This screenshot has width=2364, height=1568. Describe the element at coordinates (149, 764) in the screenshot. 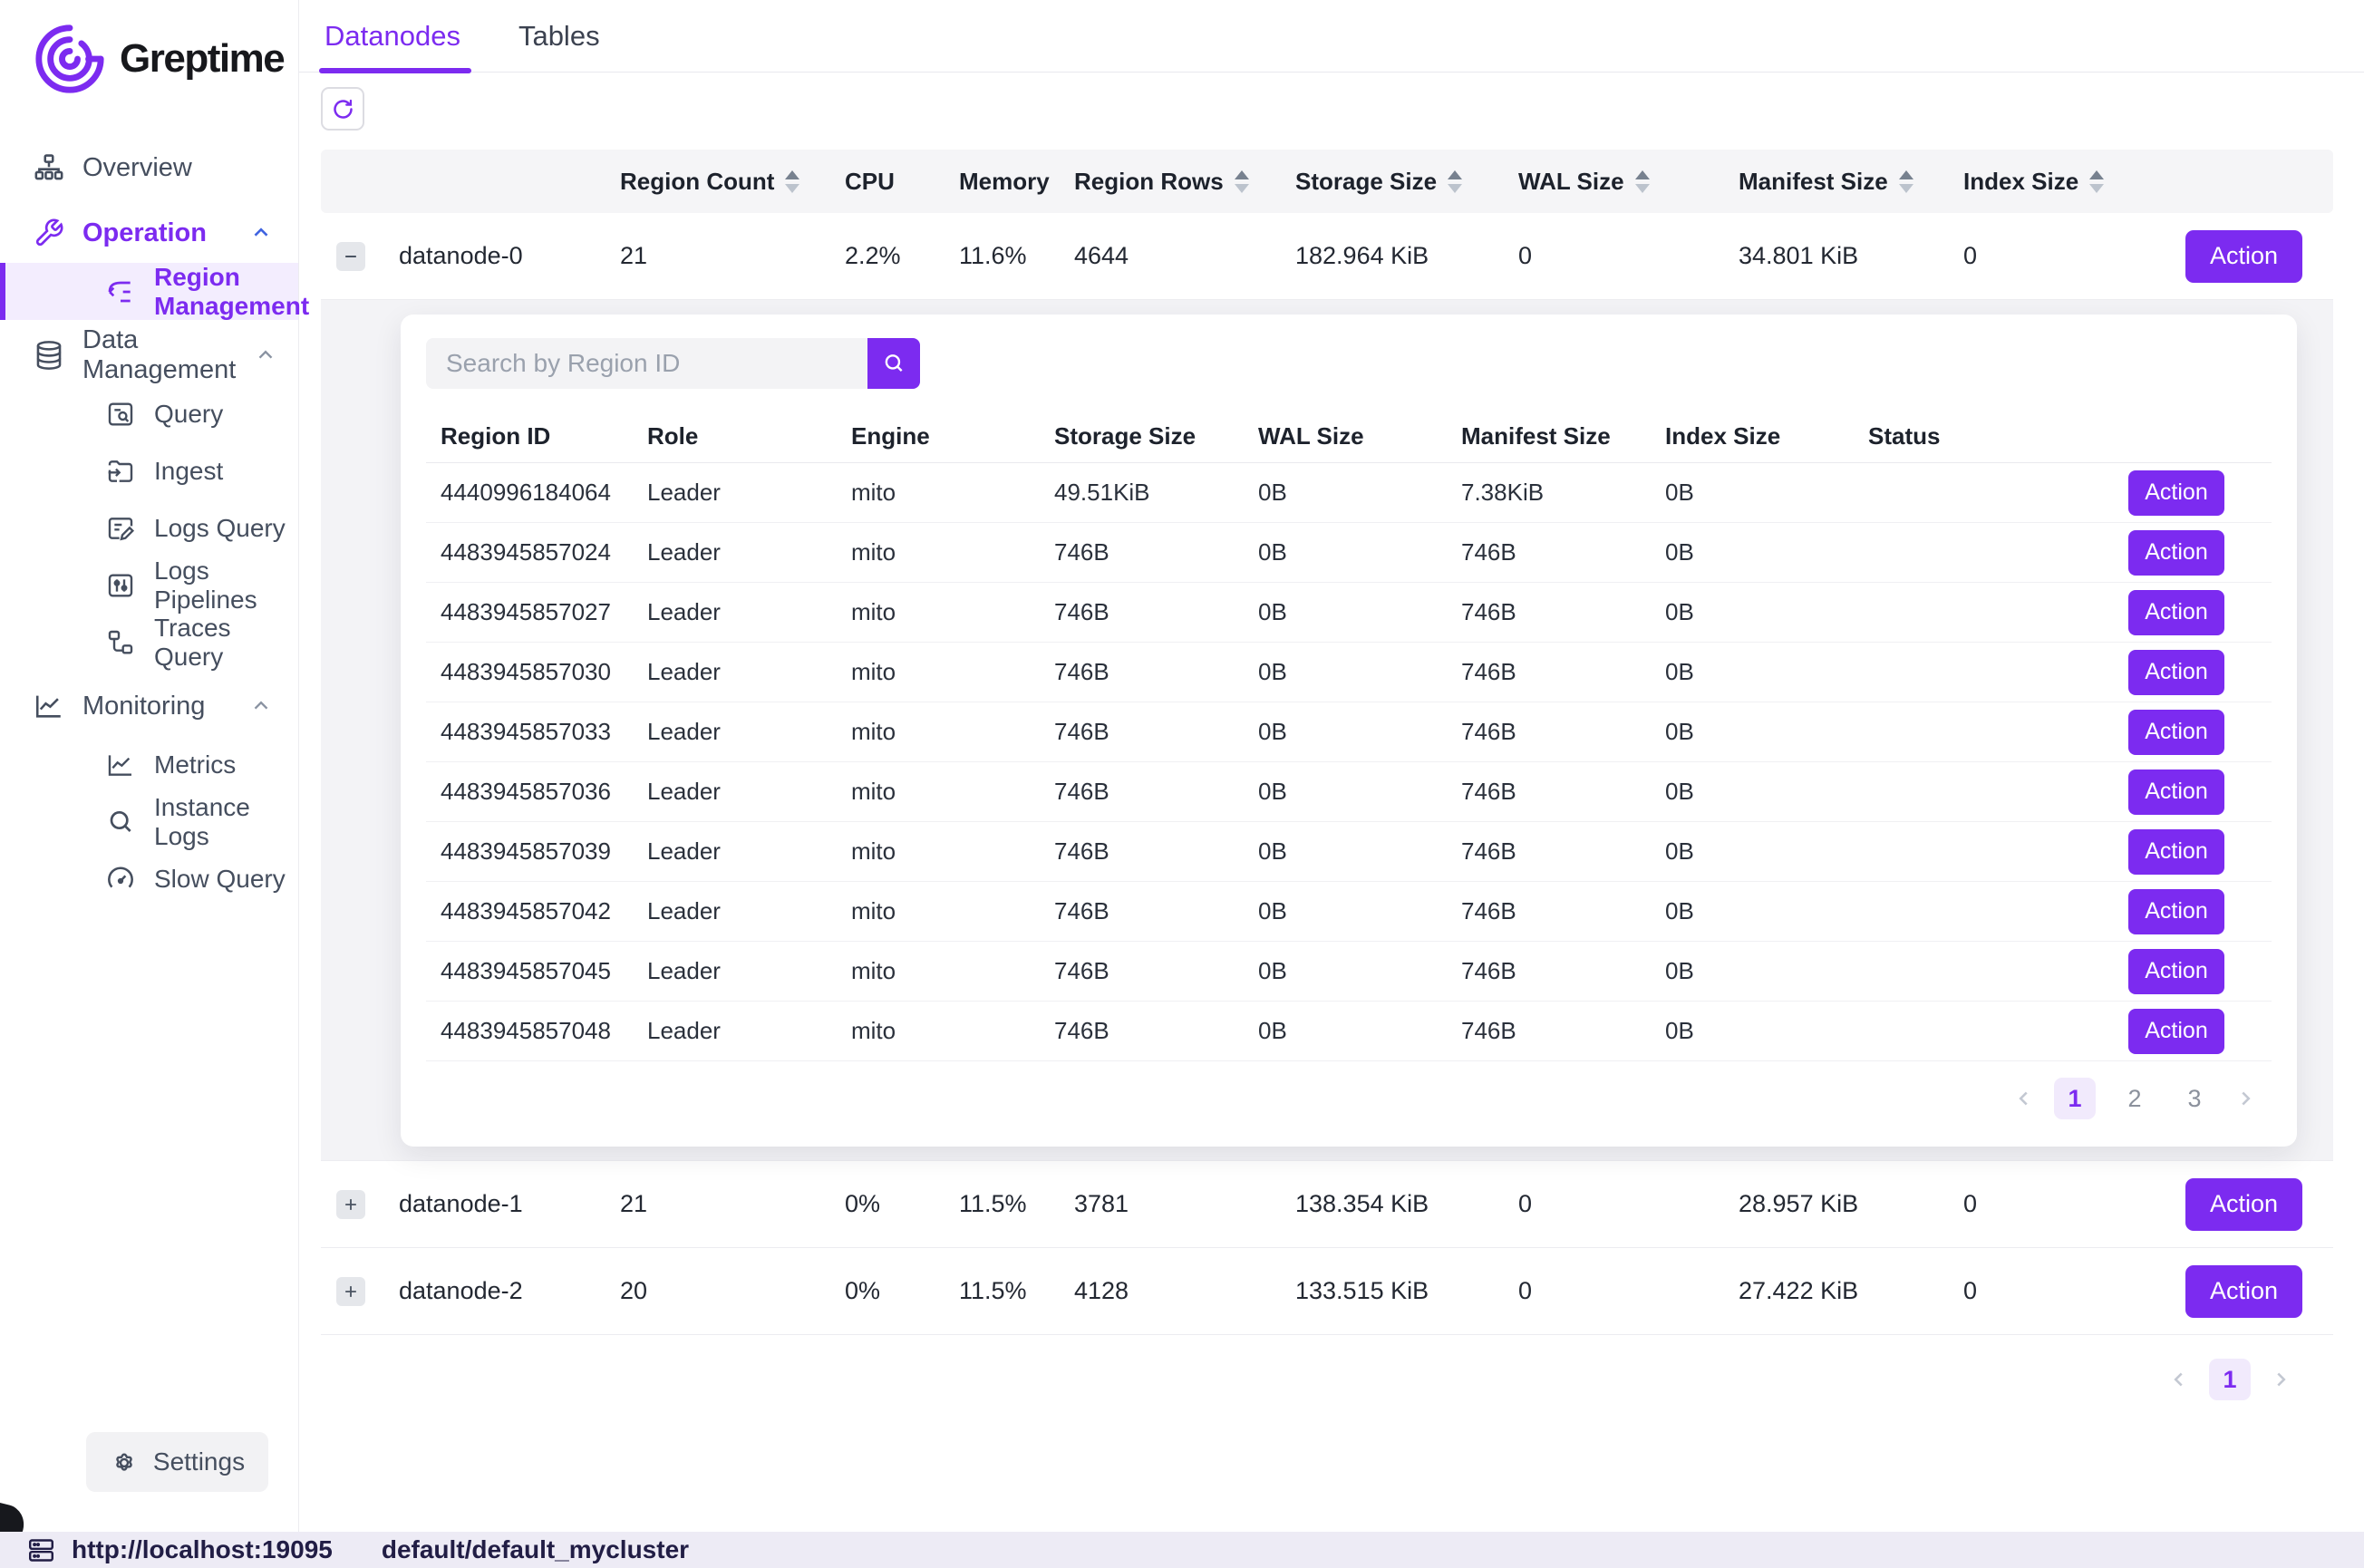

I see `sidebar-item-metrics: Metrics` at that location.